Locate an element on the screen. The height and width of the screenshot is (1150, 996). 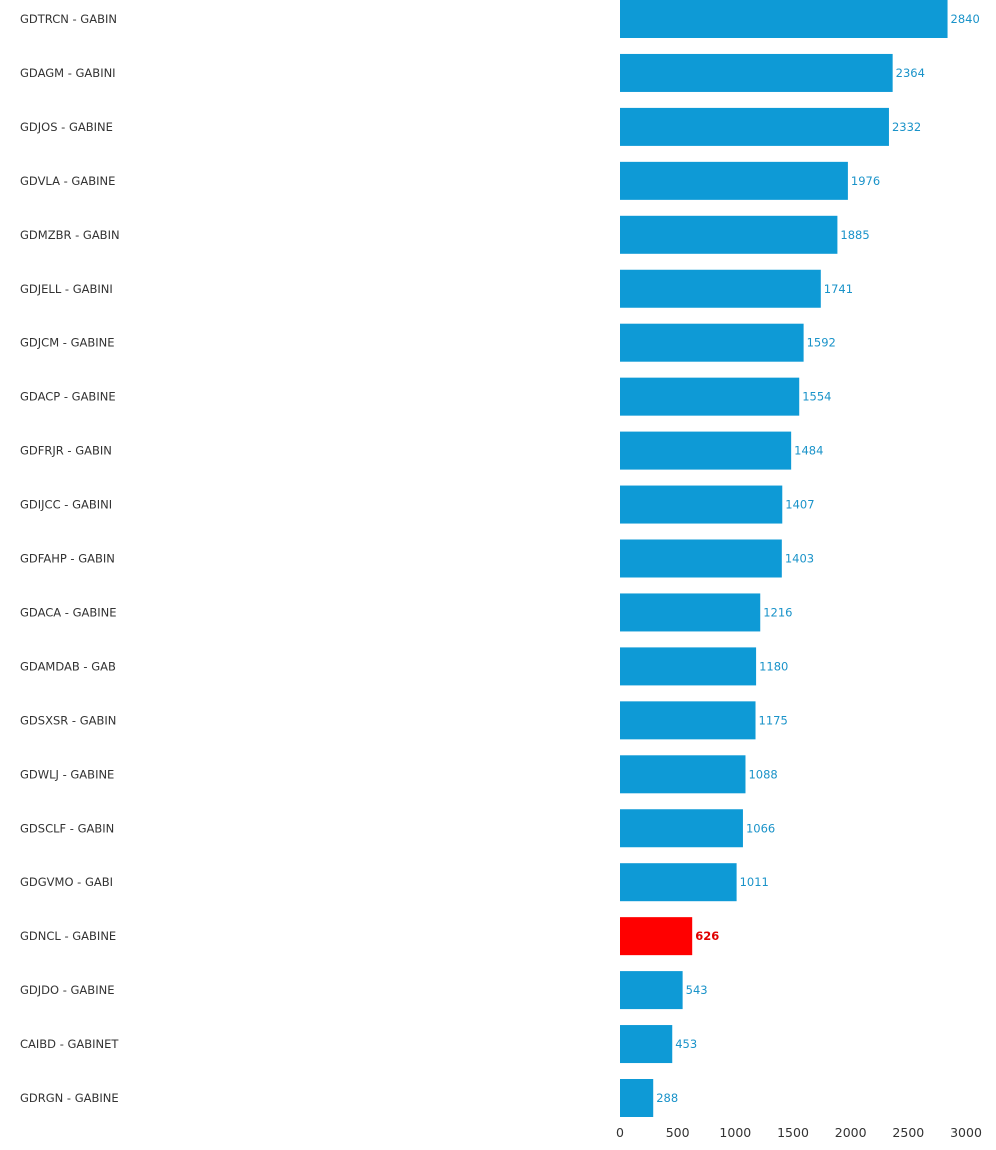
value-label: 1088 is located at coordinates (762, 774).